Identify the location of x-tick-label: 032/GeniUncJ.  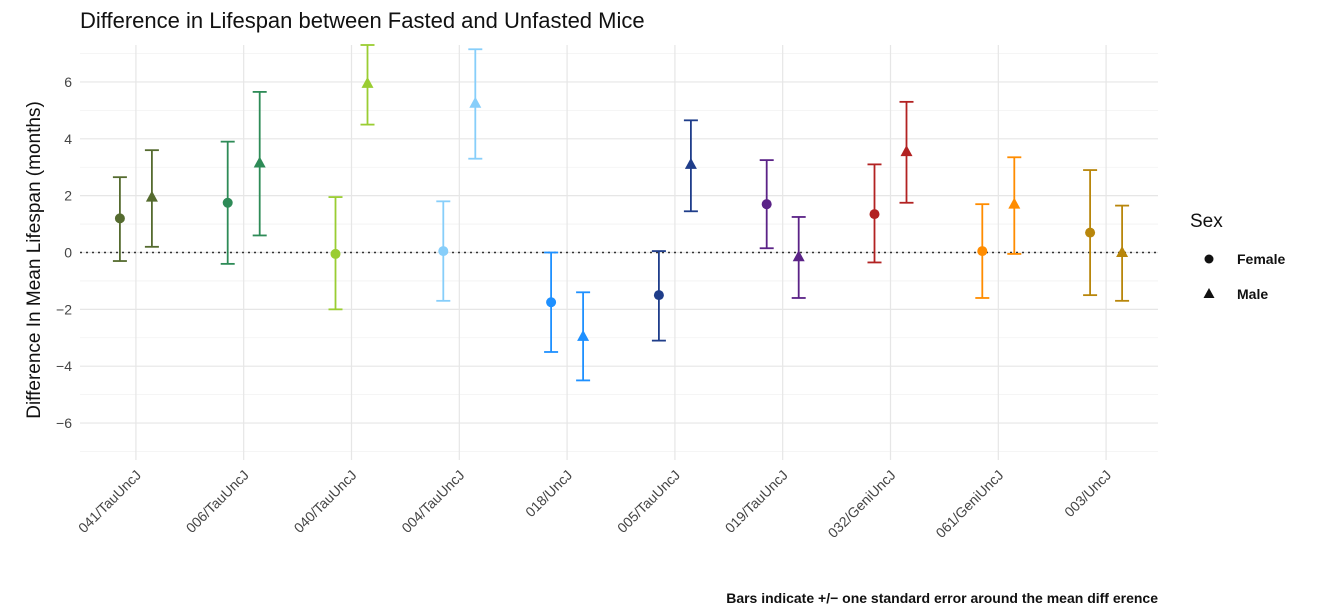
(862, 504).